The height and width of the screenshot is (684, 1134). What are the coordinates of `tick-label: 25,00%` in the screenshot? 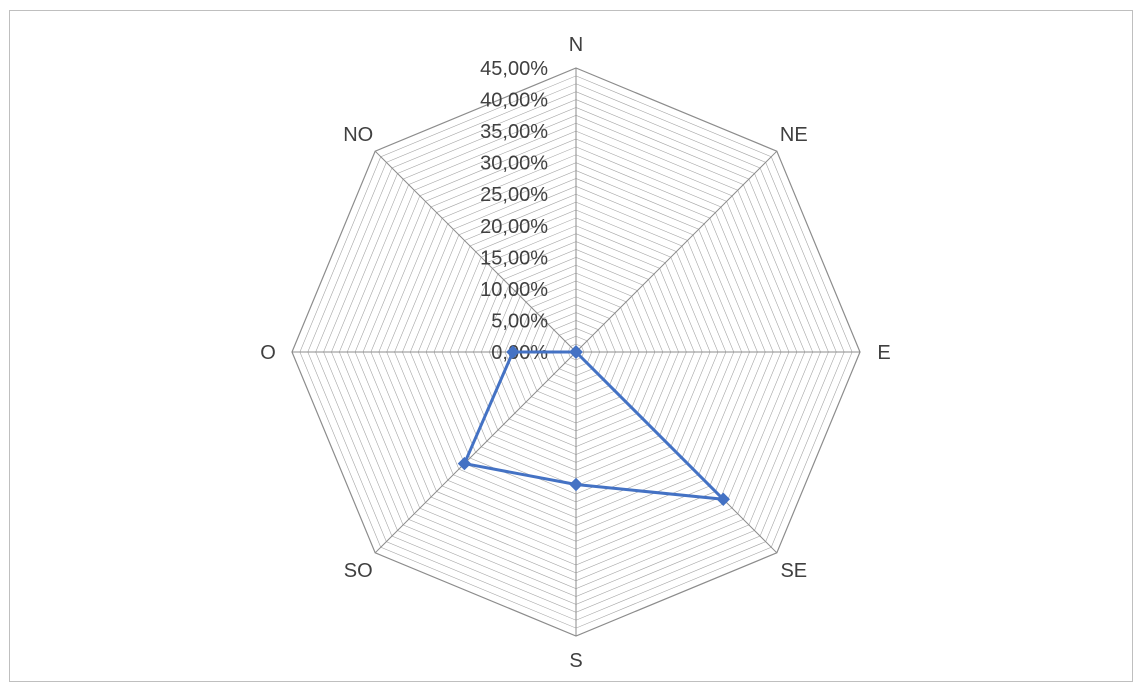 It's located at (514, 195).